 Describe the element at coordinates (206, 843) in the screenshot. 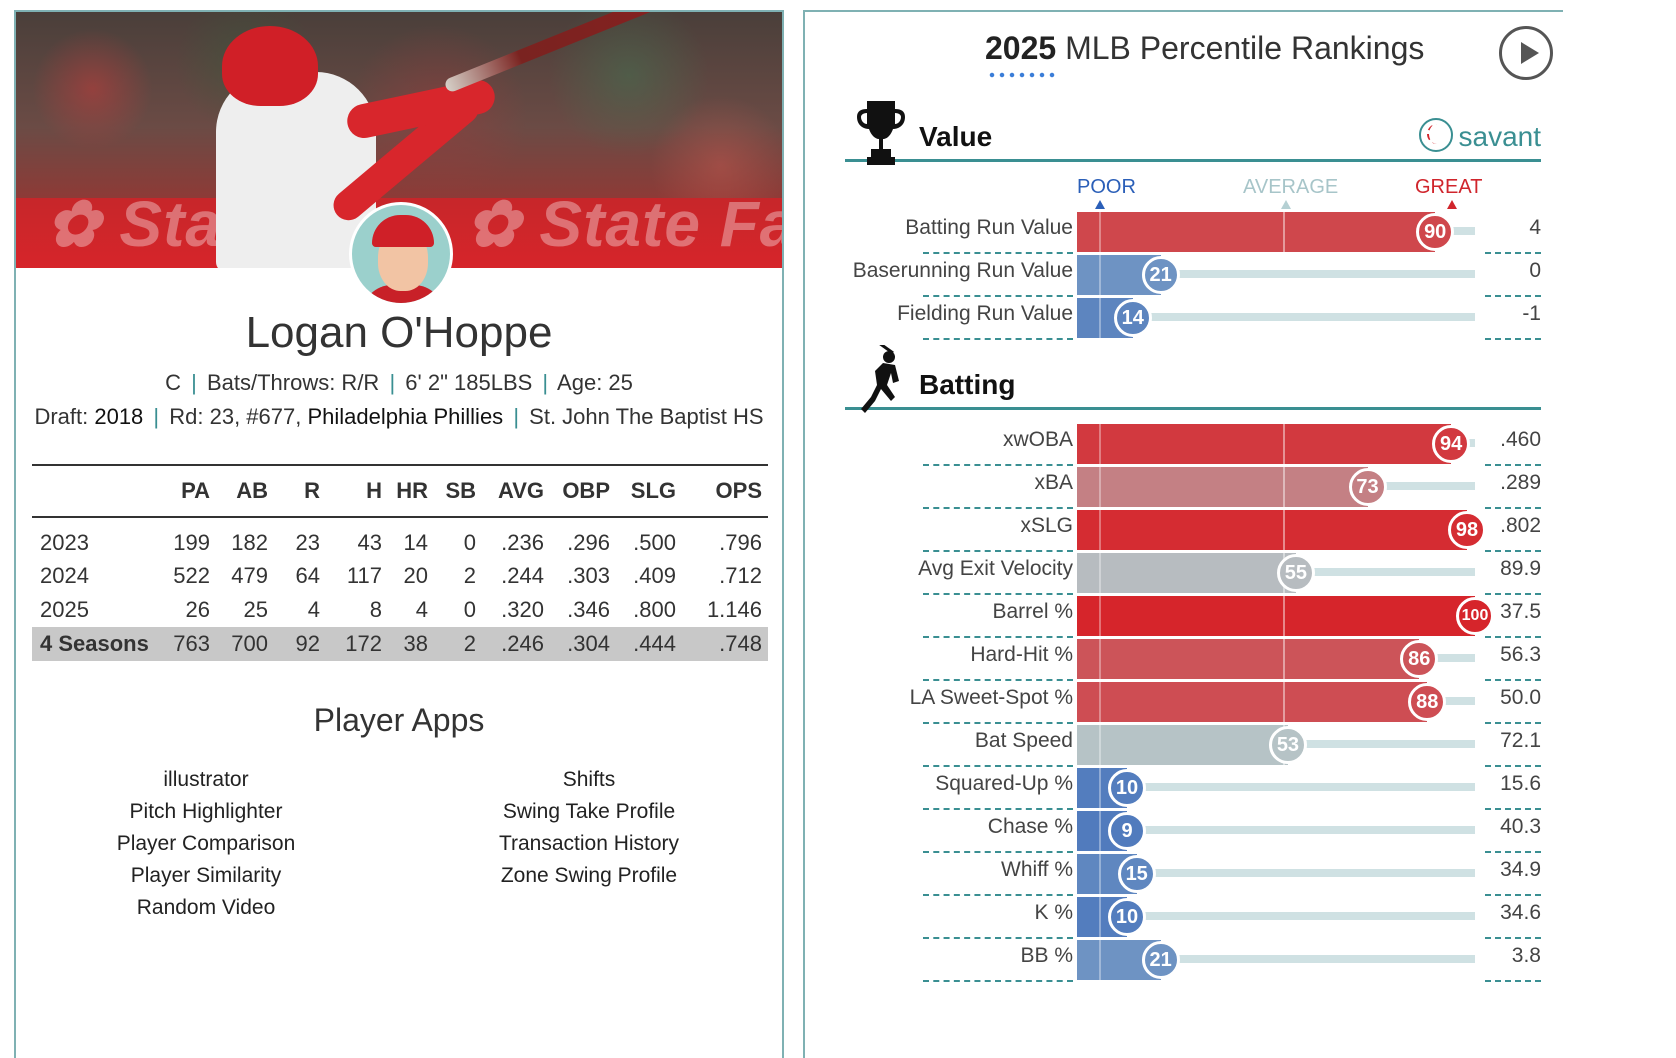

I see `player-app-link: Player Comparison` at that location.